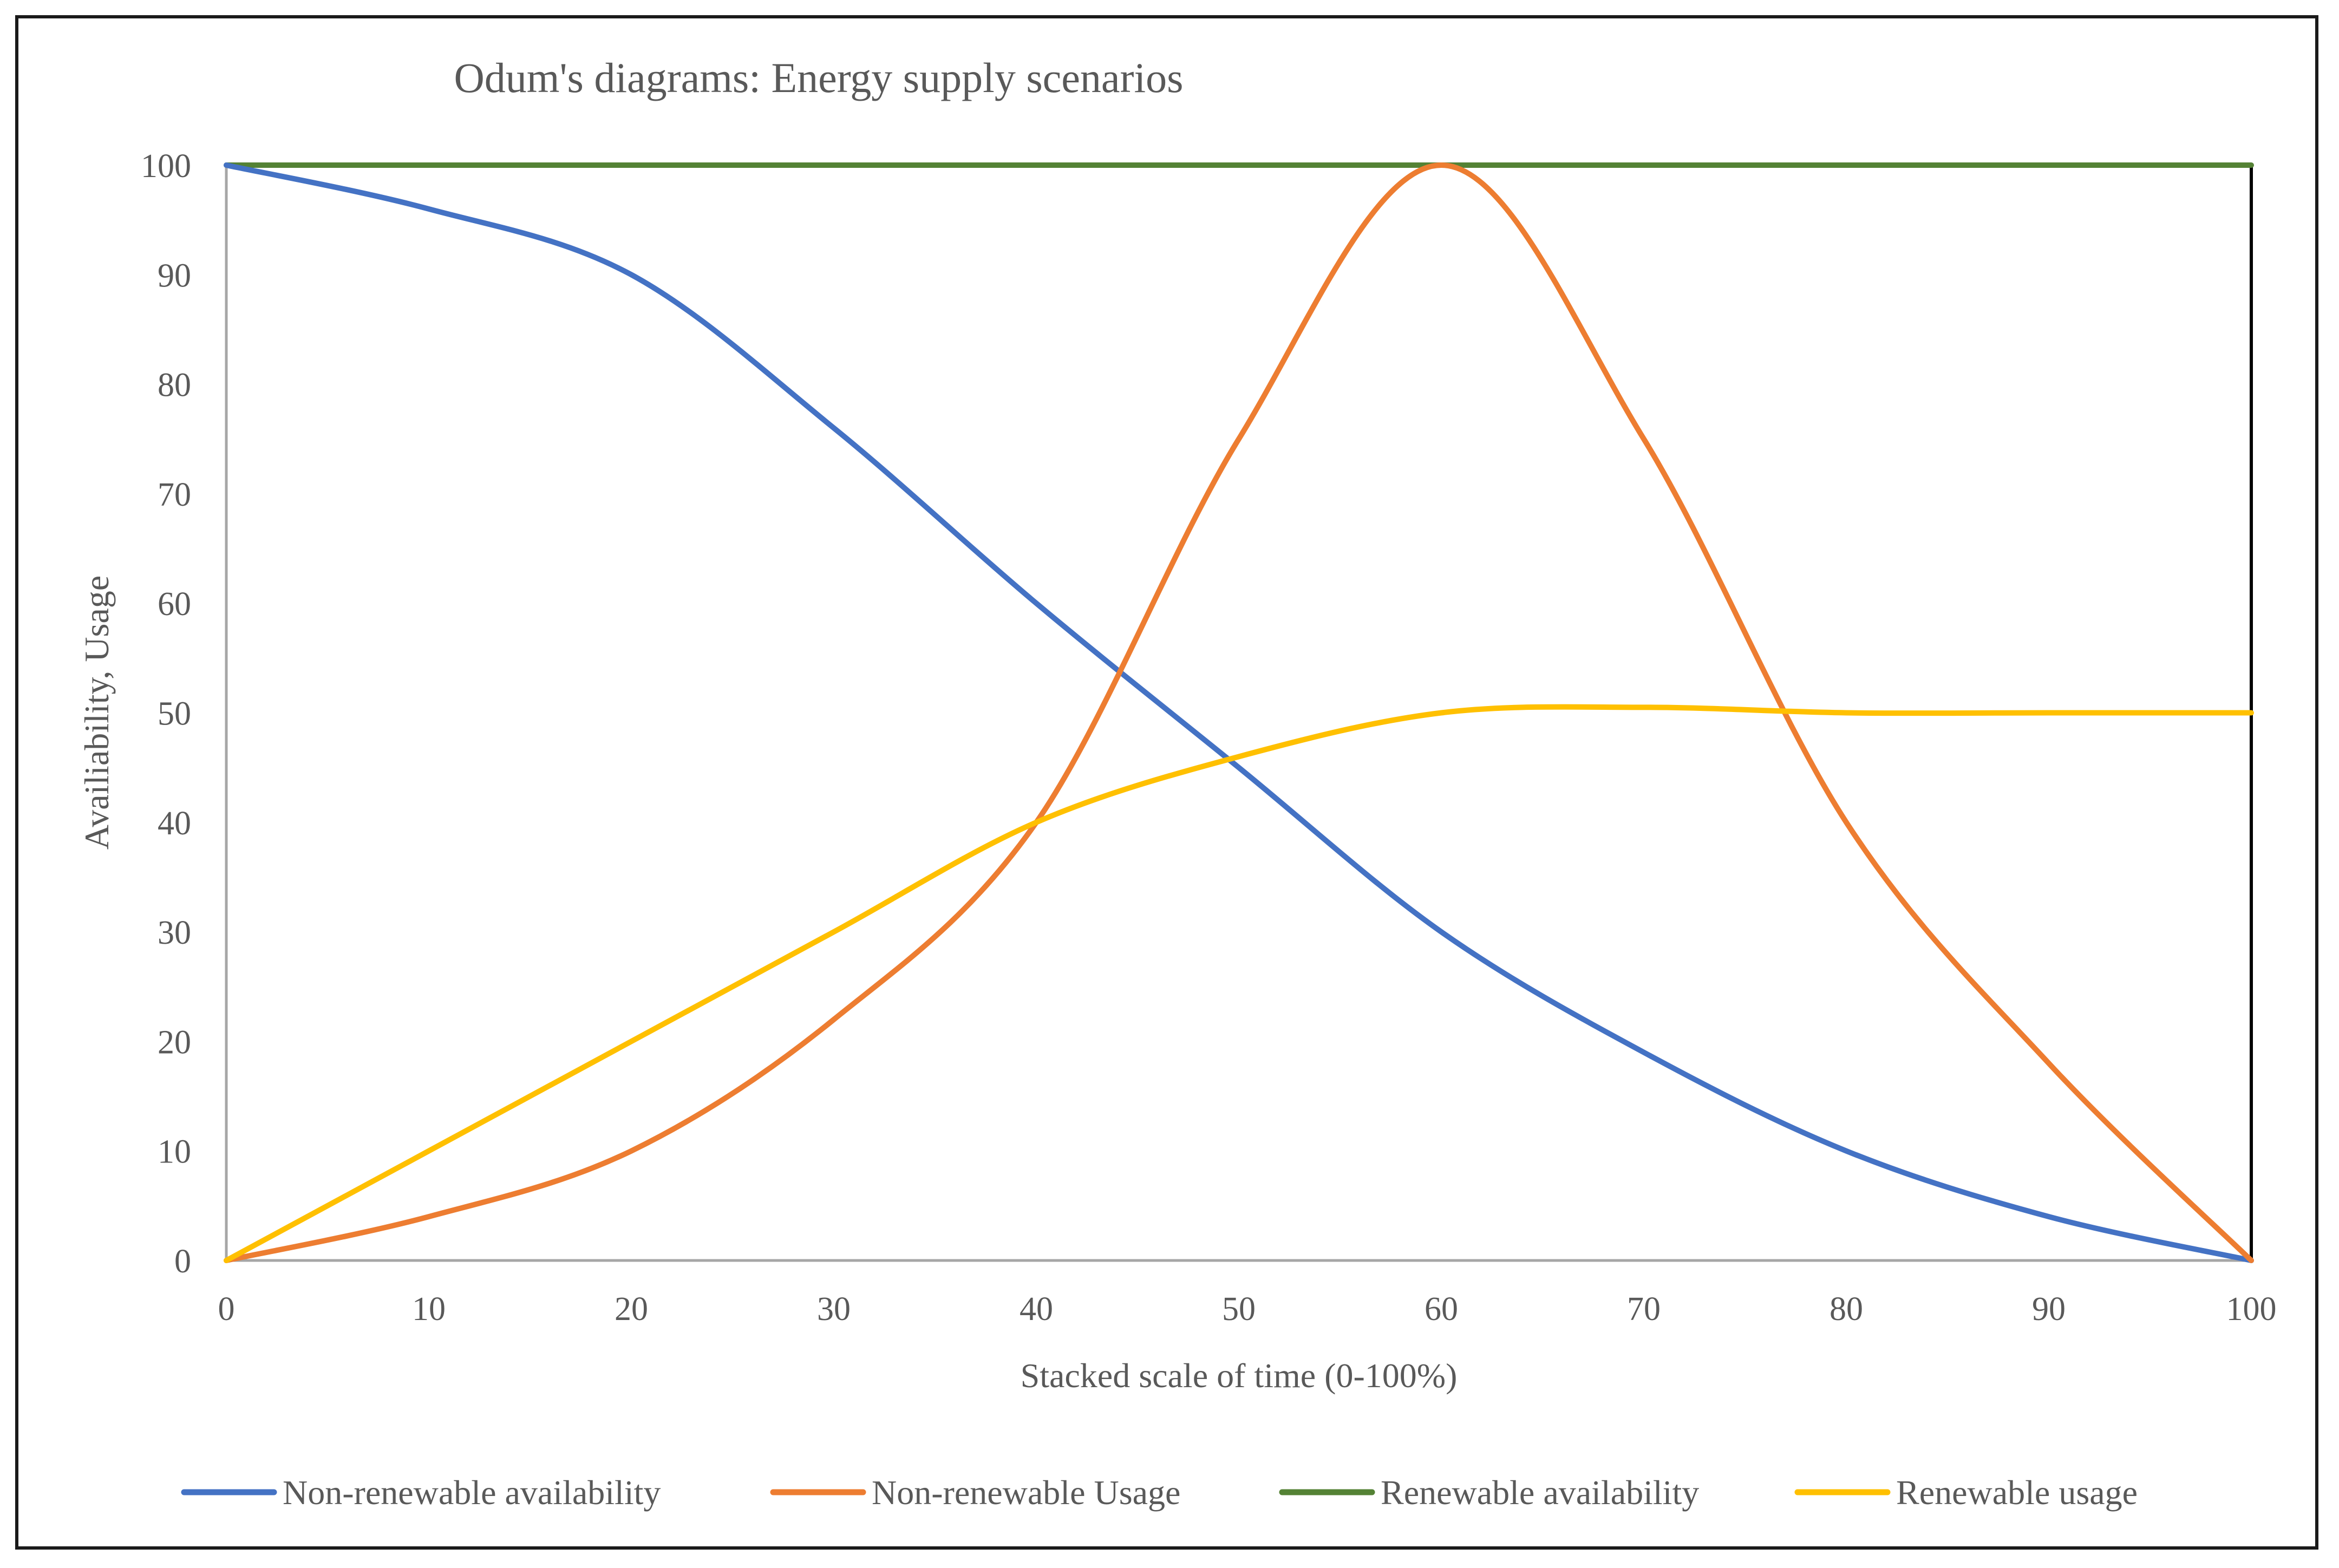  Describe the element at coordinates (1644, 1309) in the screenshot. I see `x-tick-label: 70` at that location.